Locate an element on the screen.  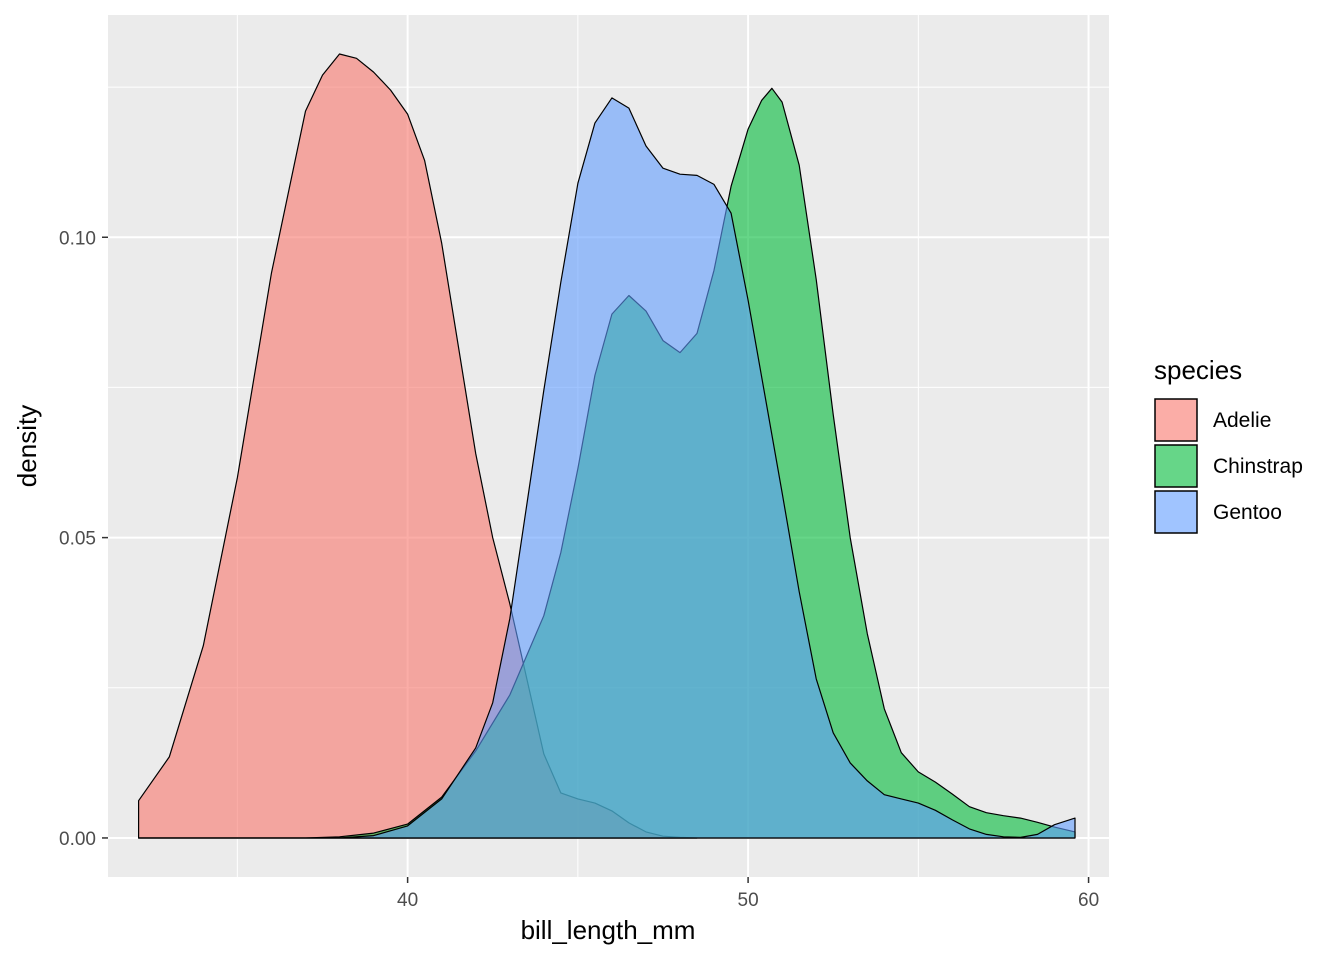
legend-title: species is located at coordinates (1198, 370).